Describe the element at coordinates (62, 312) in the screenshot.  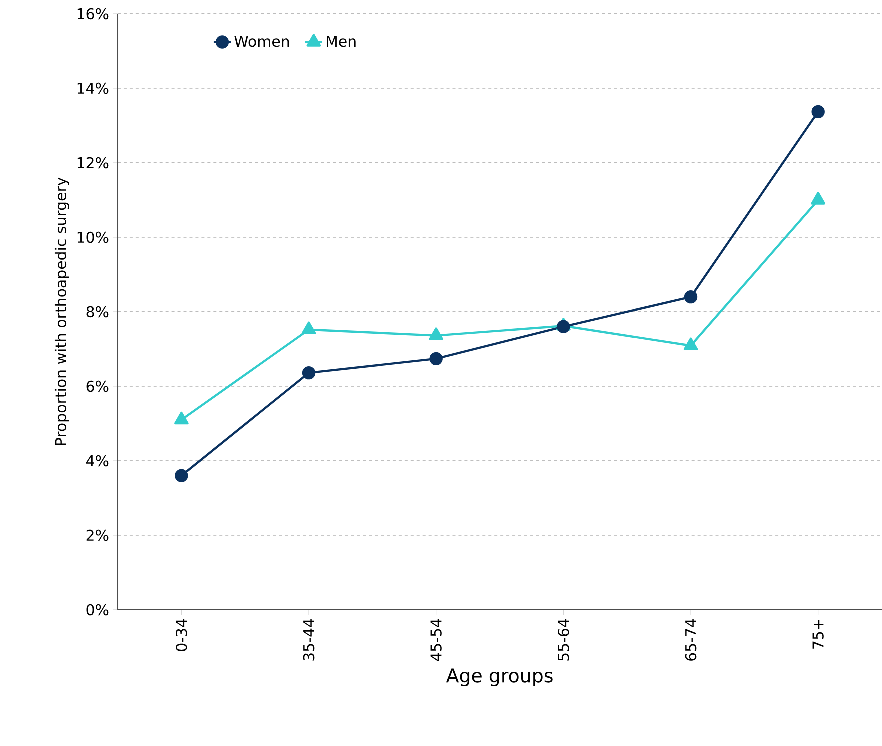
I see `y-axis-title: Proportion with orthoapedic surgery` at that location.